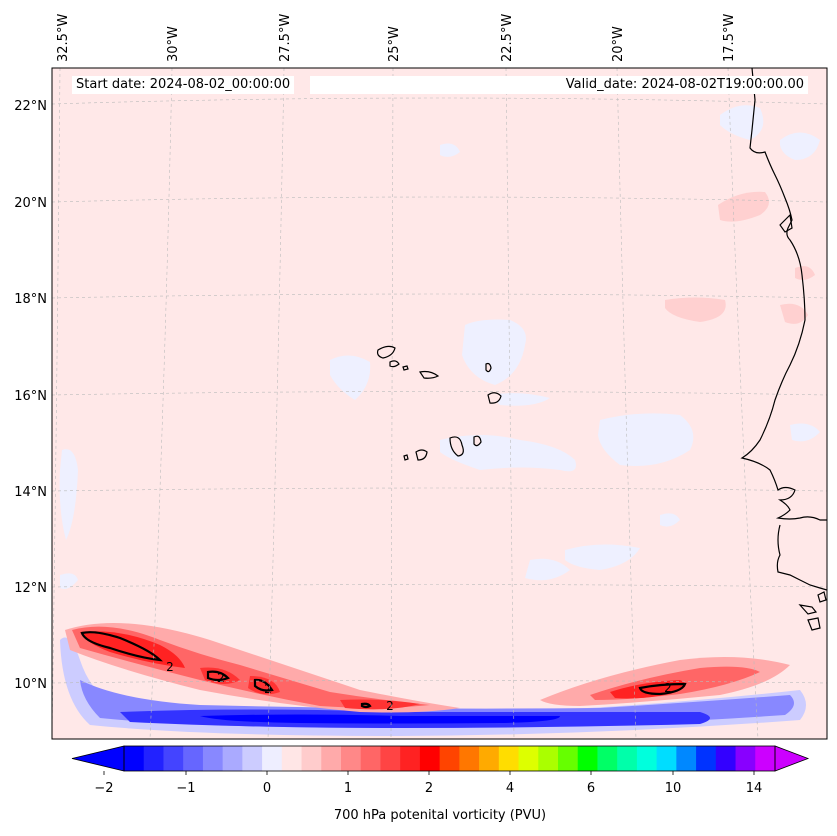  I want to click on svg-text: 6, so click(591, 788).